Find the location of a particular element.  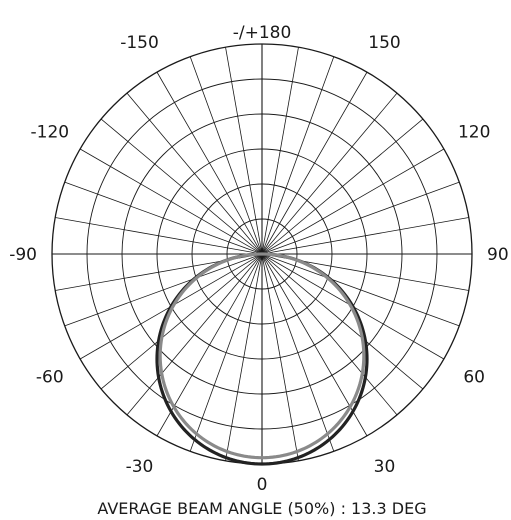

angle-label: -150 is located at coordinates (139, 43).